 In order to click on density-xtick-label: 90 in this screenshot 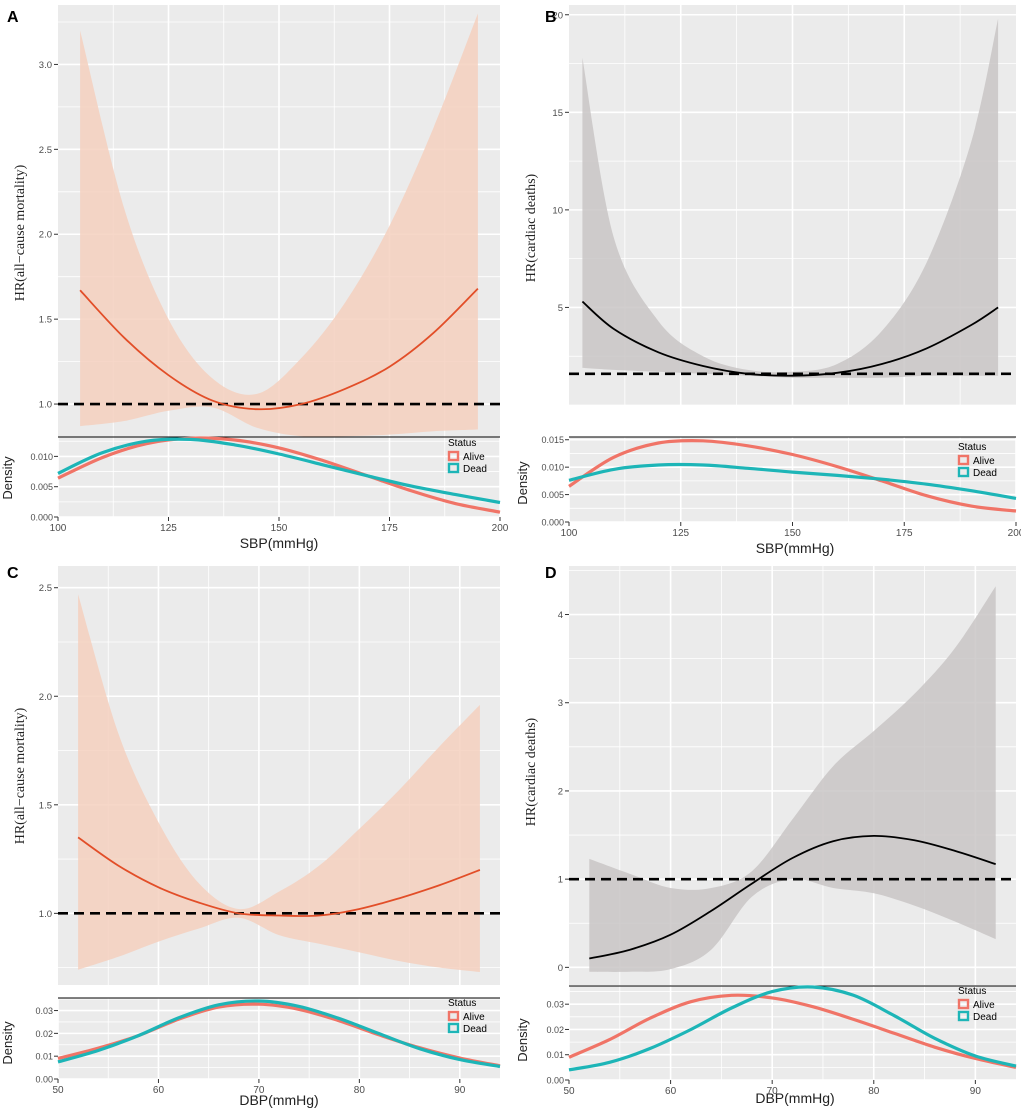, I will do `click(460, 1090)`.